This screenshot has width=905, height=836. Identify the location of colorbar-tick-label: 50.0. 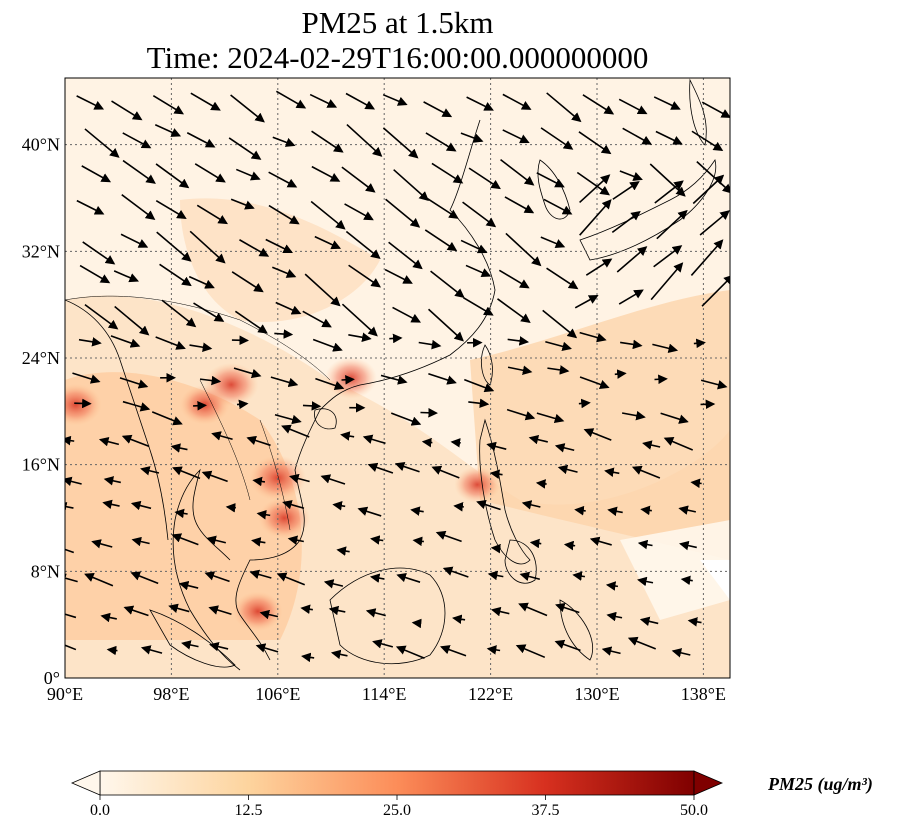
(694, 810).